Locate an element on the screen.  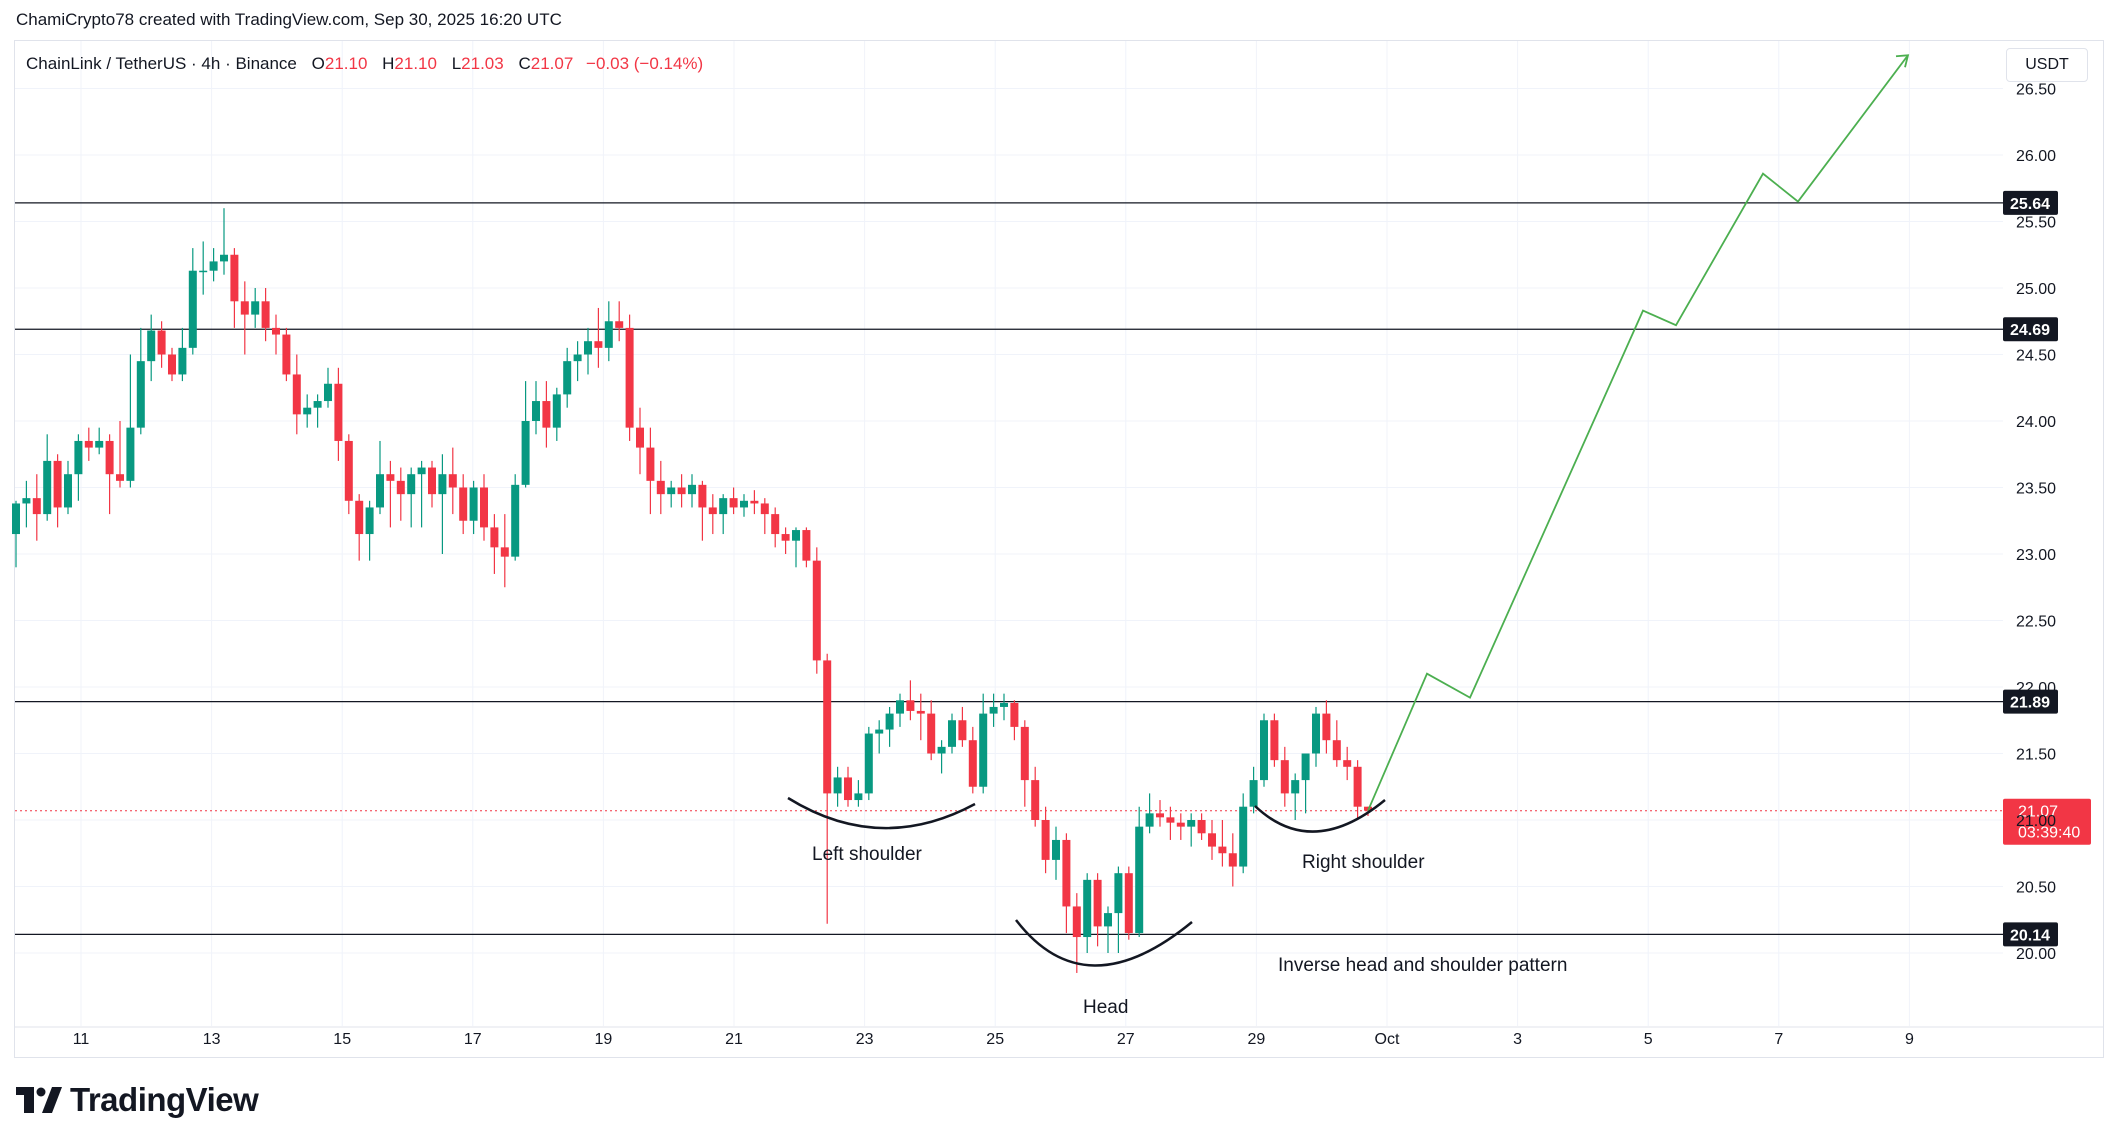
currency-button: USDT is located at coordinates (2047, 65).